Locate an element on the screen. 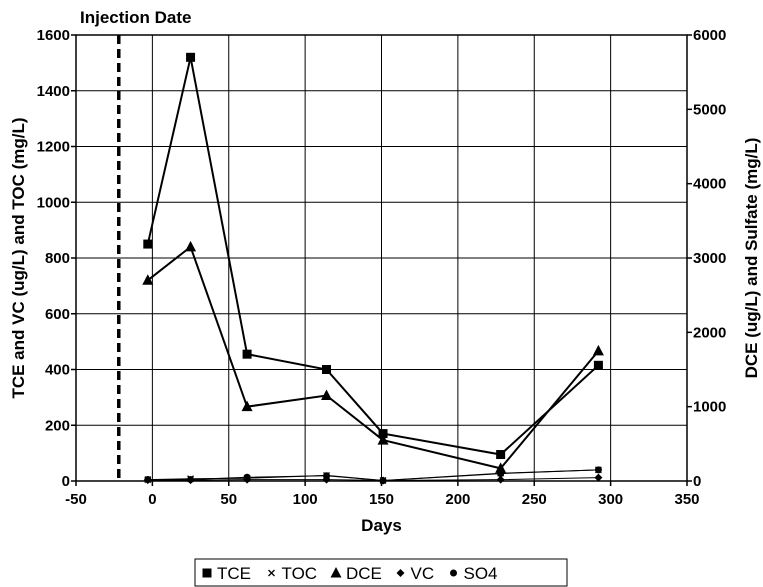 The image size is (763, 587). y-right-tick-label: 1000 is located at coordinates (709, 407).